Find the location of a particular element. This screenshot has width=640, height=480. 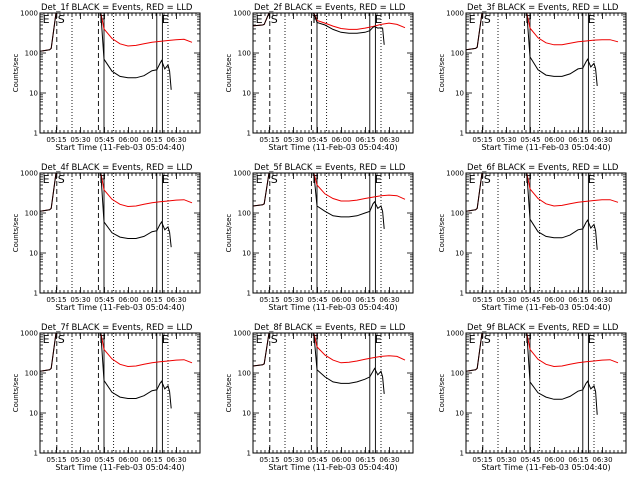

marker-label: F is located at coordinates (102, 179).